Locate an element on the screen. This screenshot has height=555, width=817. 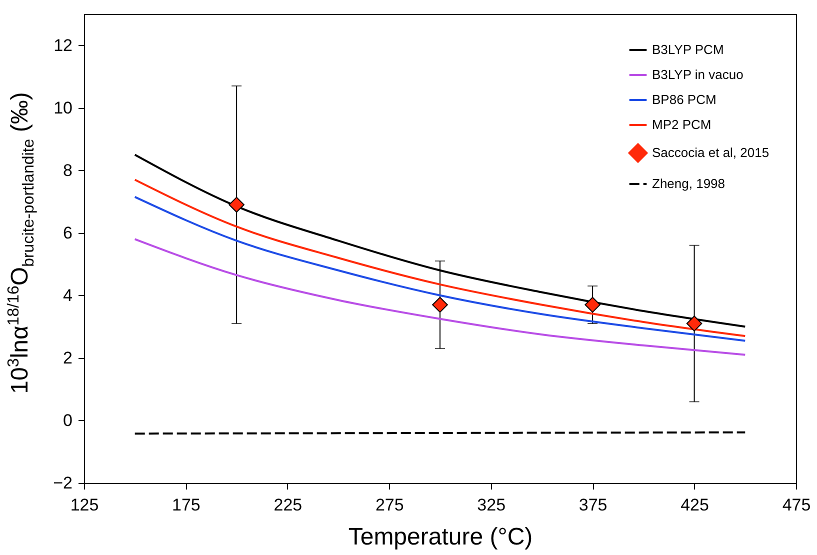
y-tick-label: 2 is located at coordinates (67, 358).